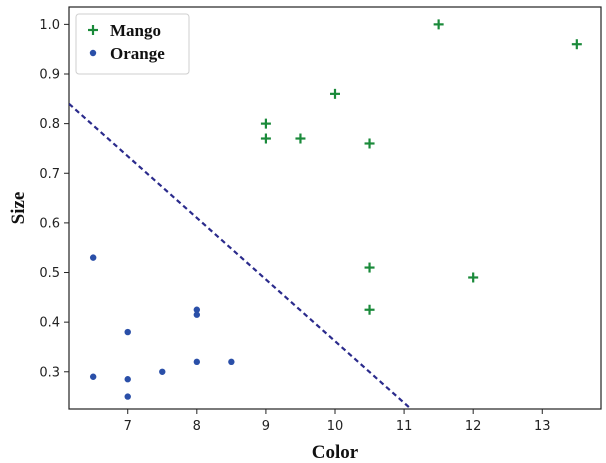  What do you see at coordinates (49, 174) in the screenshot?
I see `y-tick-label: 0.7` at bounding box center [49, 174].